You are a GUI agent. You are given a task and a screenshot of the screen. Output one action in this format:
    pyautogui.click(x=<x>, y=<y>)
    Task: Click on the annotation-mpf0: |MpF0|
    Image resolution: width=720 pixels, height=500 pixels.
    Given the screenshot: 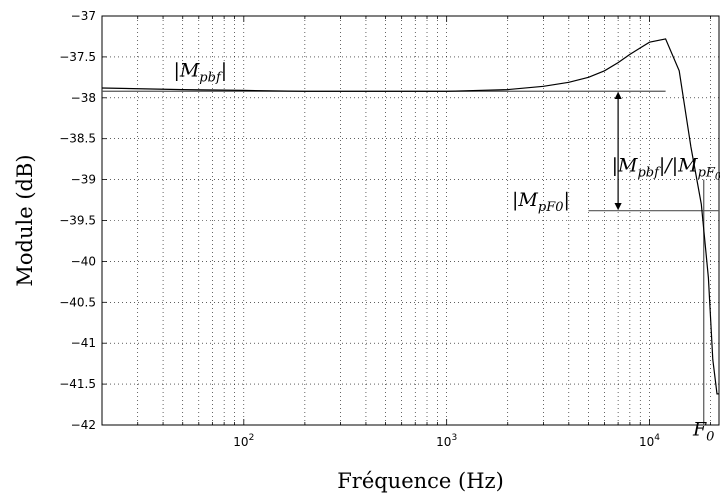 What is the action you would take?
    pyautogui.click(x=541, y=202)
    